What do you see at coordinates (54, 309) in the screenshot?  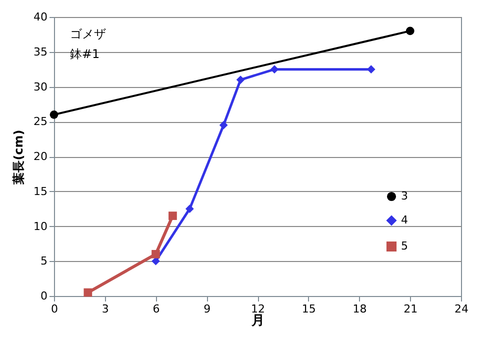 I see `x-tick-label: 0` at bounding box center [54, 309].